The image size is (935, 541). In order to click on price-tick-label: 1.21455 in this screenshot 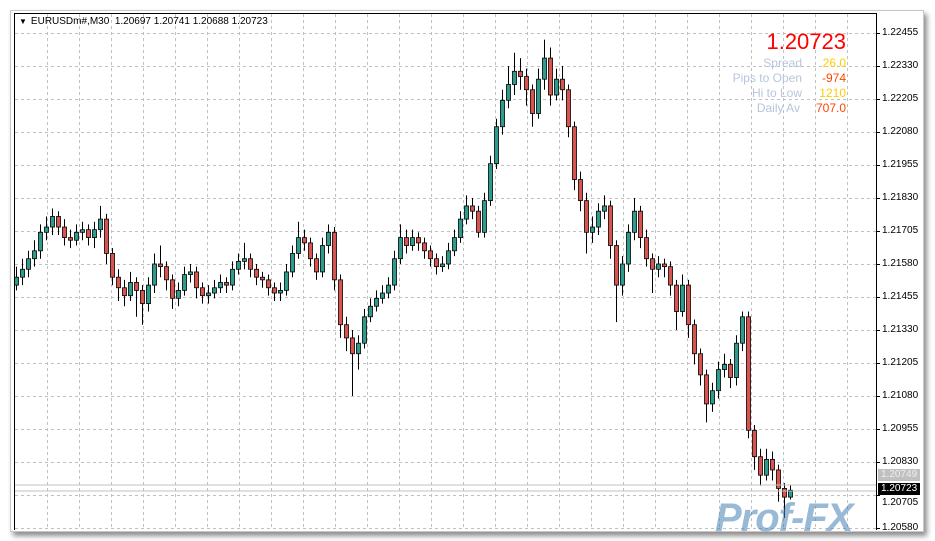, I will do `click(900, 296)`.